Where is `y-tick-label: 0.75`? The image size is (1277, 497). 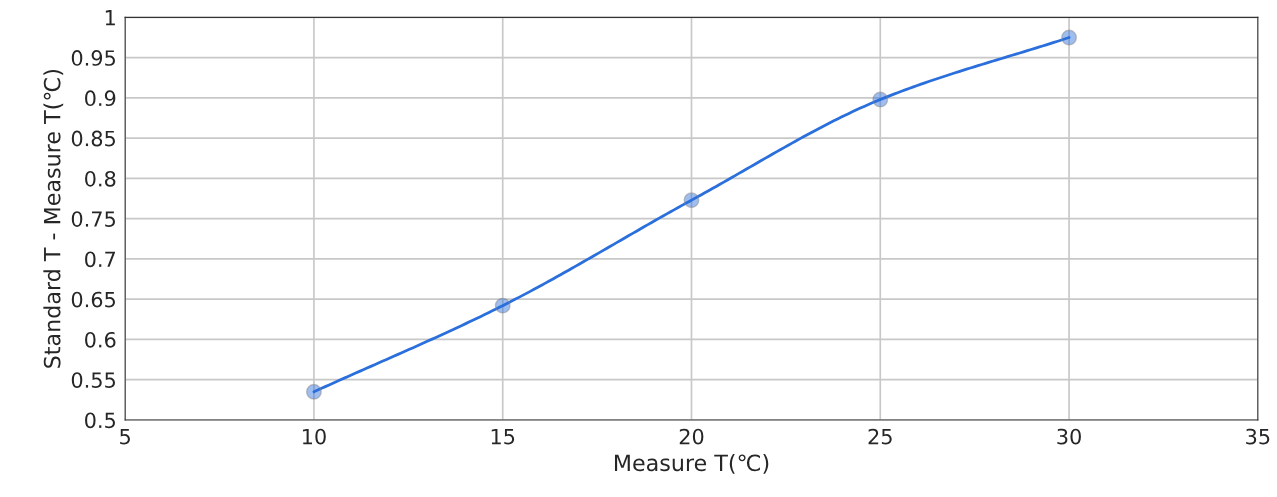
y-tick-label: 0.75 is located at coordinates (93, 219).